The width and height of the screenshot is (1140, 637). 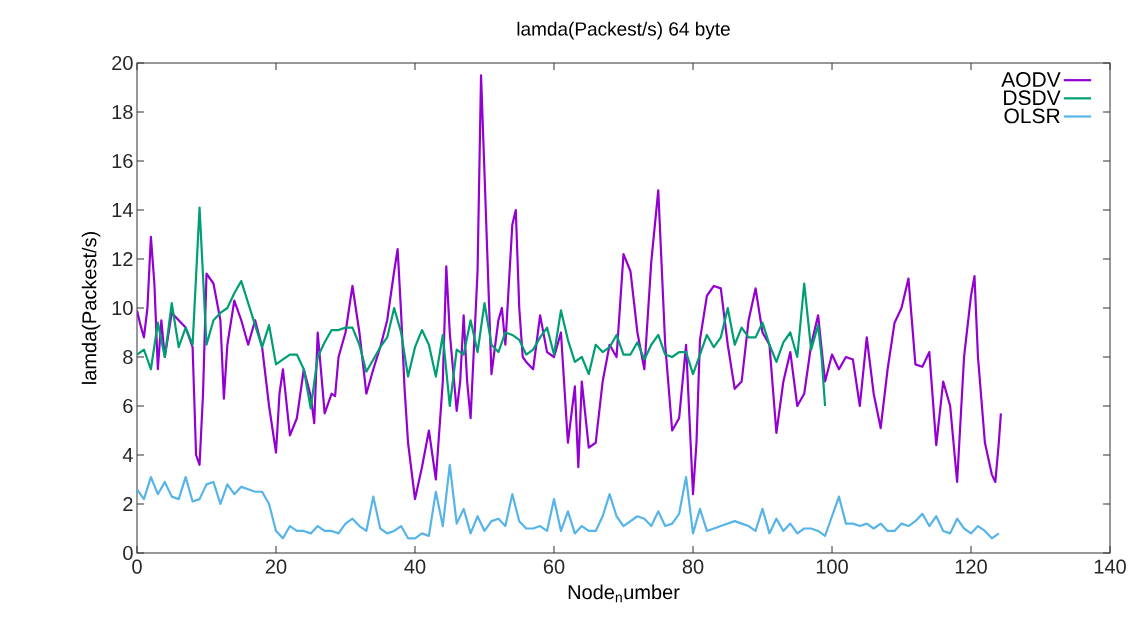 What do you see at coordinates (1032, 98) in the screenshot?
I see `legend-label: DSDV` at bounding box center [1032, 98].